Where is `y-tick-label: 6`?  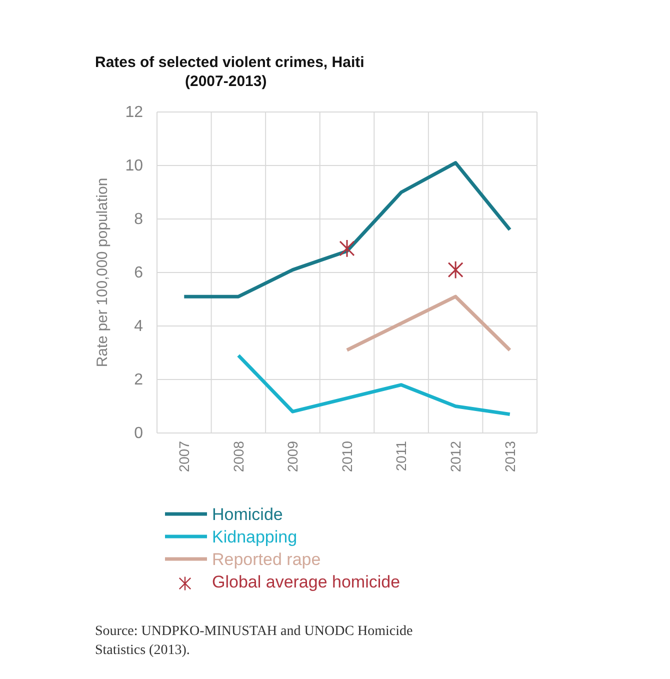 y-tick-label: 6 is located at coordinates (139, 273).